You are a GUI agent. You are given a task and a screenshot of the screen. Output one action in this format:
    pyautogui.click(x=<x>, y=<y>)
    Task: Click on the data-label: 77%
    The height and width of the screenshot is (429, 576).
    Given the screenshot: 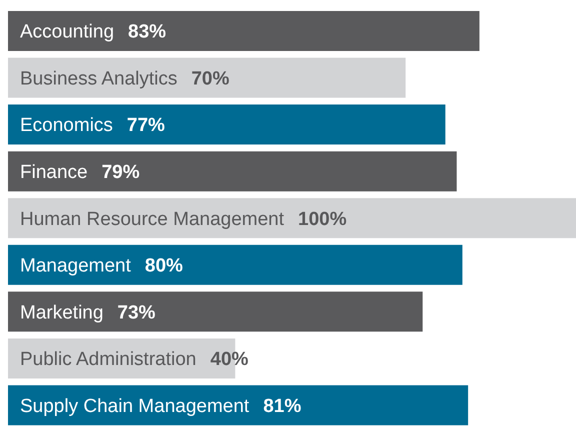 What is the action you would take?
    pyautogui.click(x=146, y=125)
    